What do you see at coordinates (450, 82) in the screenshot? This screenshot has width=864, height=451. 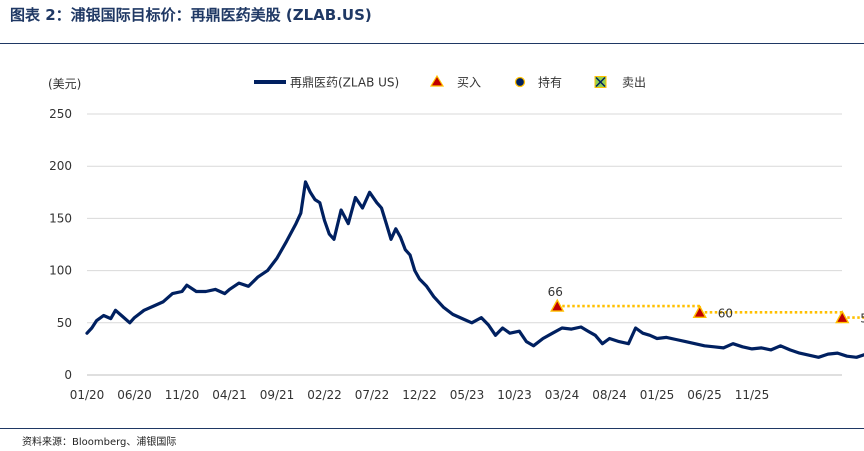 I see `legend: 再鼎医药(ZLAB US) 买入 持有 卖出` at bounding box center [450, 82].